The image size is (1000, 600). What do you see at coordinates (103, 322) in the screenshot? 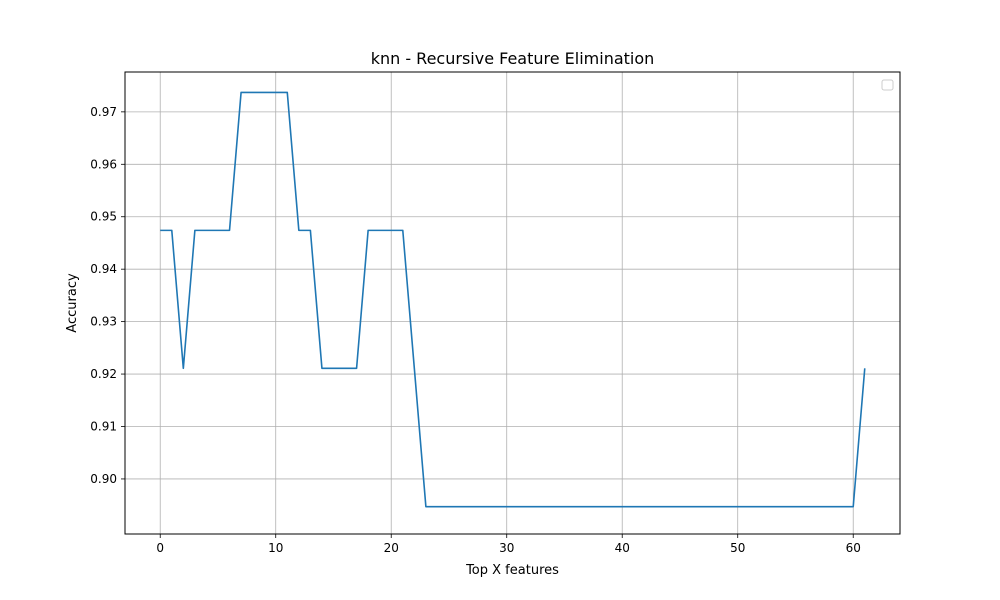
I see `y-tick-label: 0.93` at bounding box center [103, 322].